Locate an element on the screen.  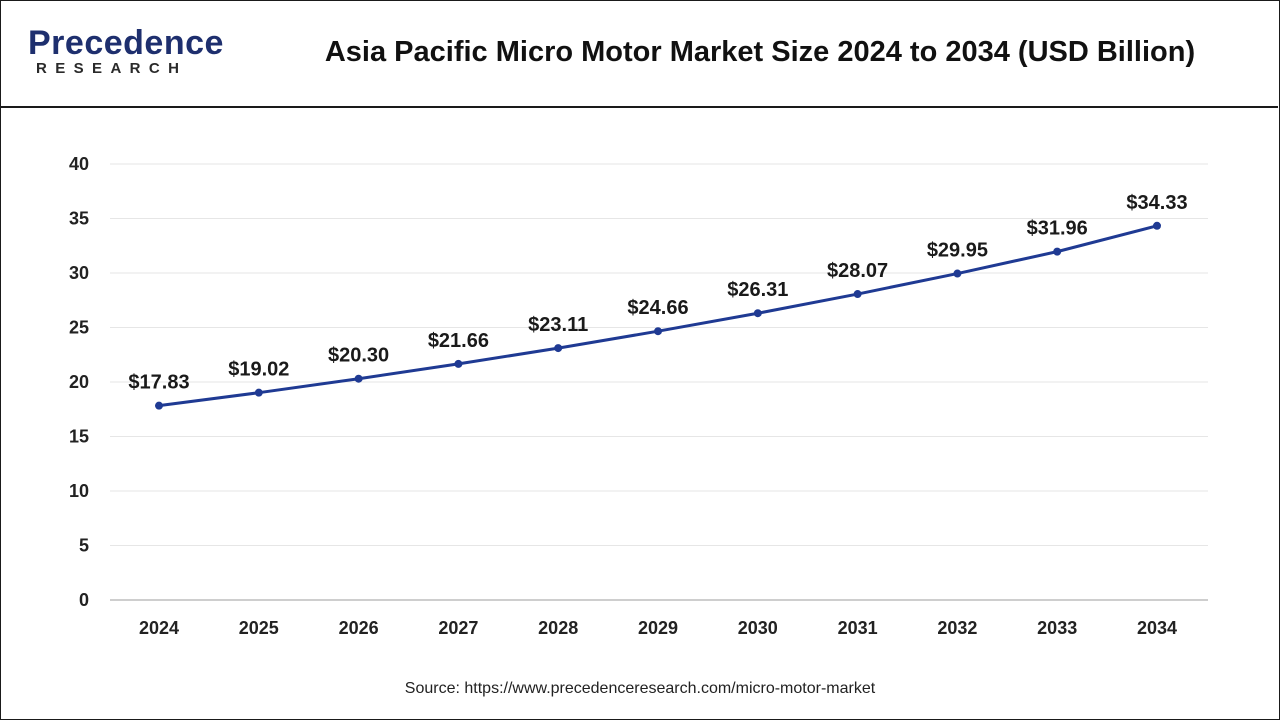
data-label: $21.66 is located at coordinates (458, 341).